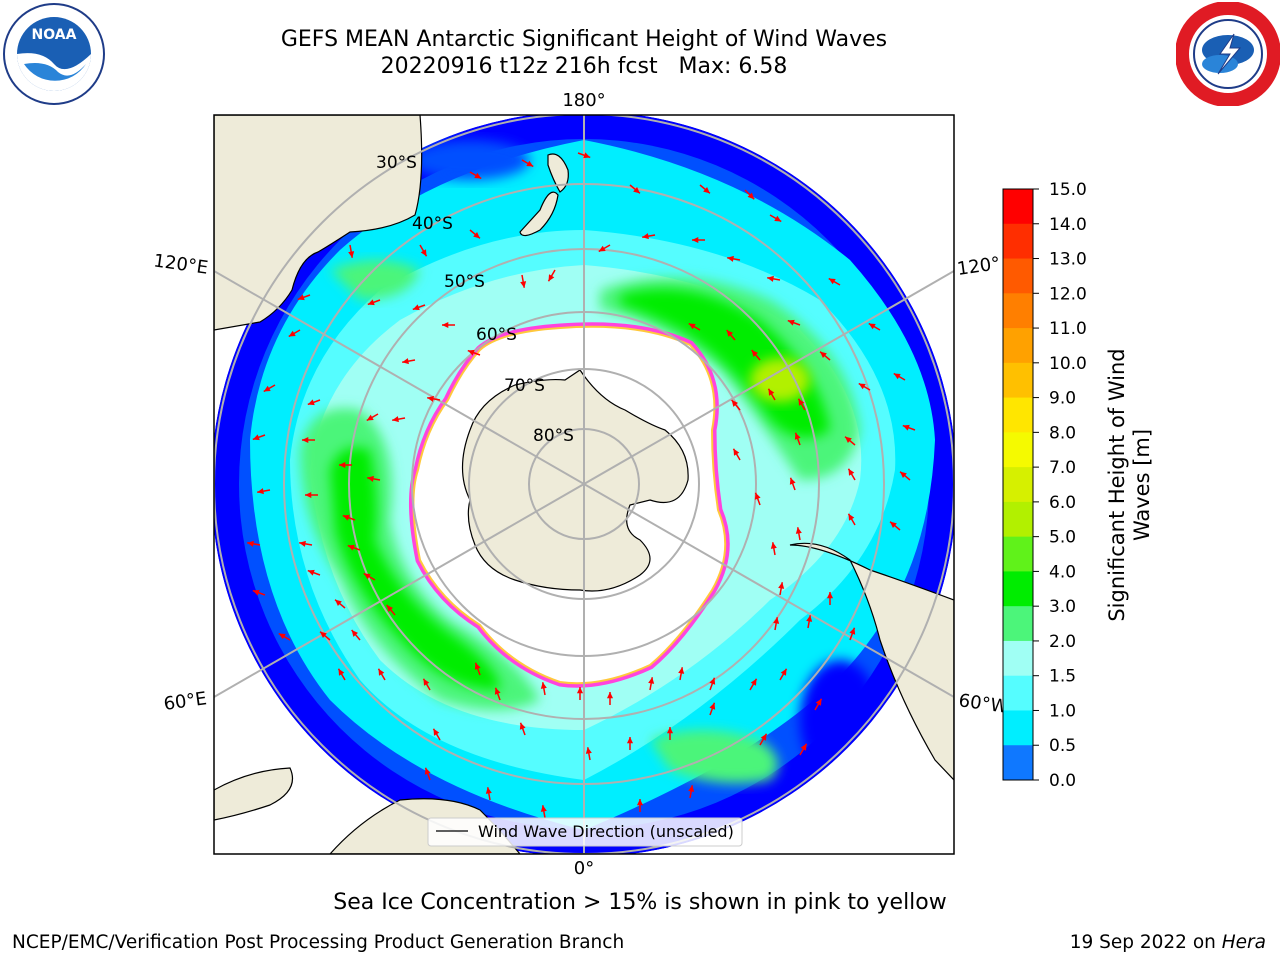 The height and width of the screenshot is (960, 1280). What do you see at coordinates (1142, 485) in the screenshot?
I see `colorbar-label-line2: Waves [m]` at bounding box center [1142, 485].